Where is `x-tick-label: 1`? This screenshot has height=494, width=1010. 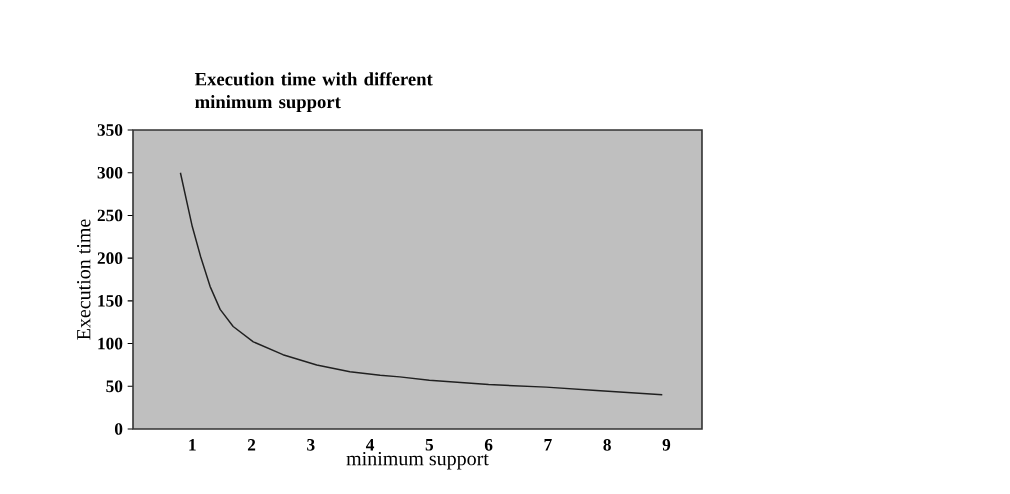 x-tick-label: 1 is located at coordinates (192, 445).